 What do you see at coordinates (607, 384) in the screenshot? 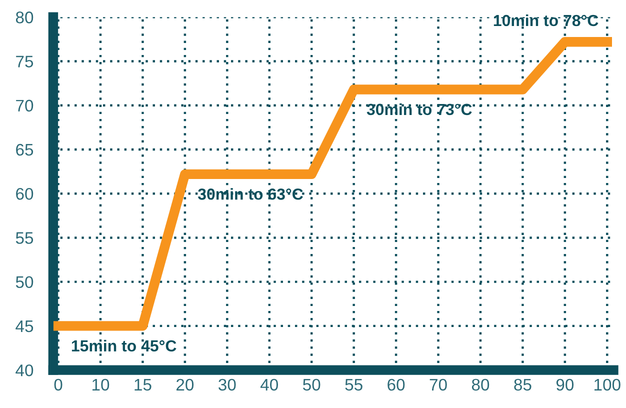
I see `x-tick-label: 100` at bounding box center [607, 384].